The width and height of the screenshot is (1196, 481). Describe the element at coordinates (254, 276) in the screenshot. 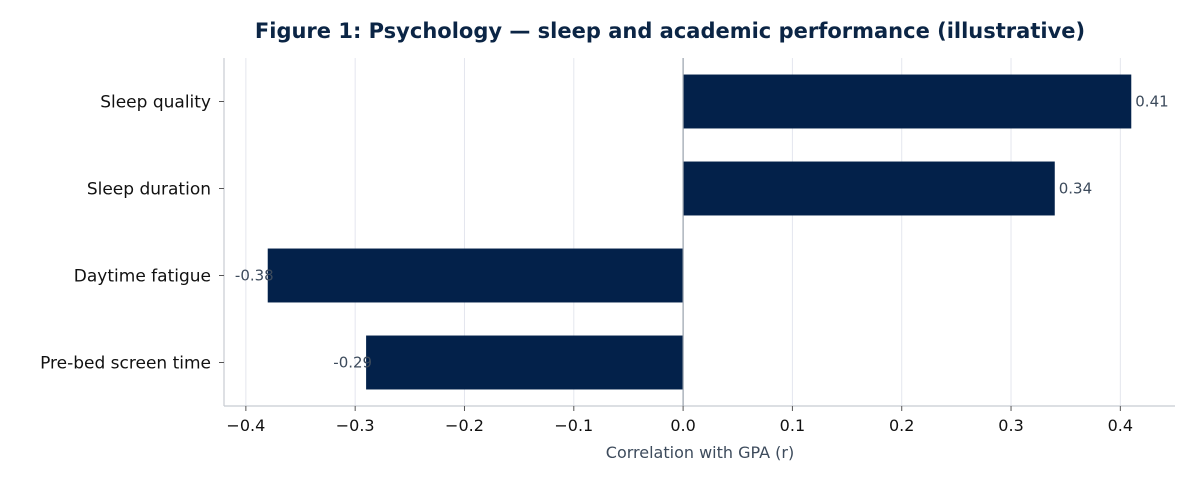

I see `data-label: -0.38` at that location.